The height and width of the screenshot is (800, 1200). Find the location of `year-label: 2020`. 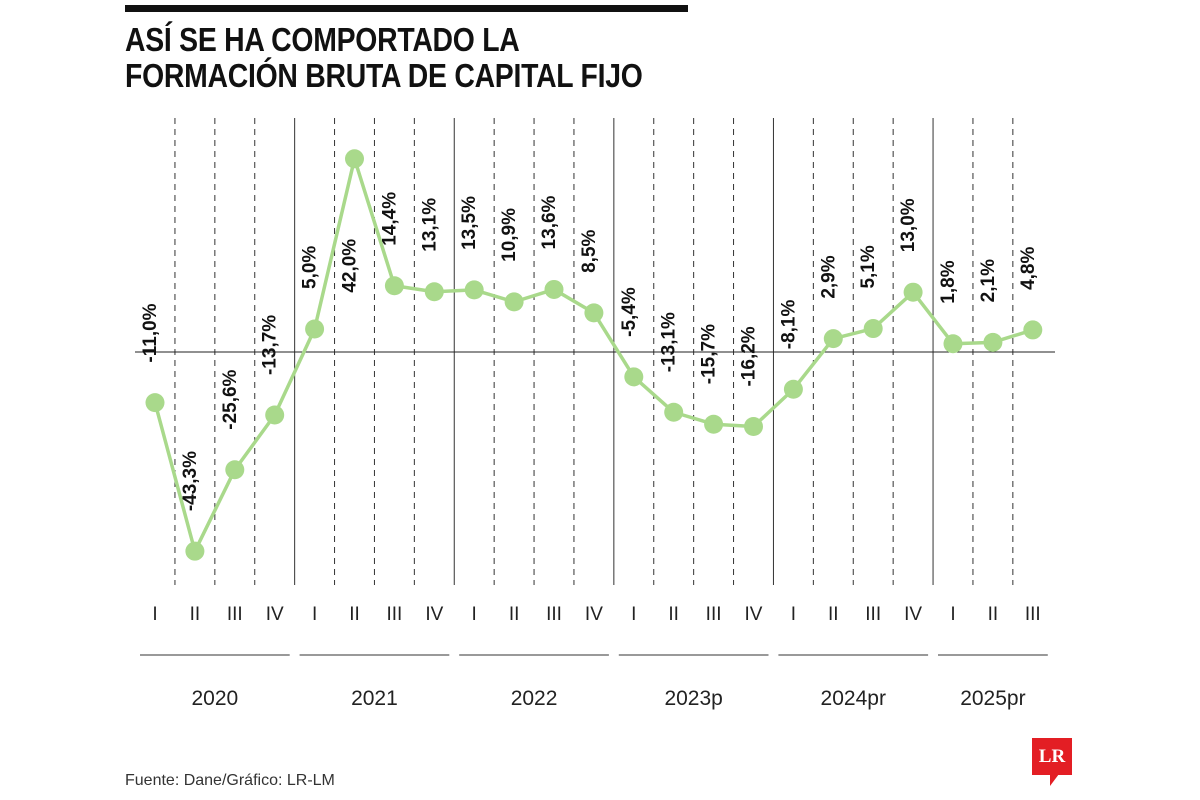

year-label: 2020 is located at coordinates (214, 698).